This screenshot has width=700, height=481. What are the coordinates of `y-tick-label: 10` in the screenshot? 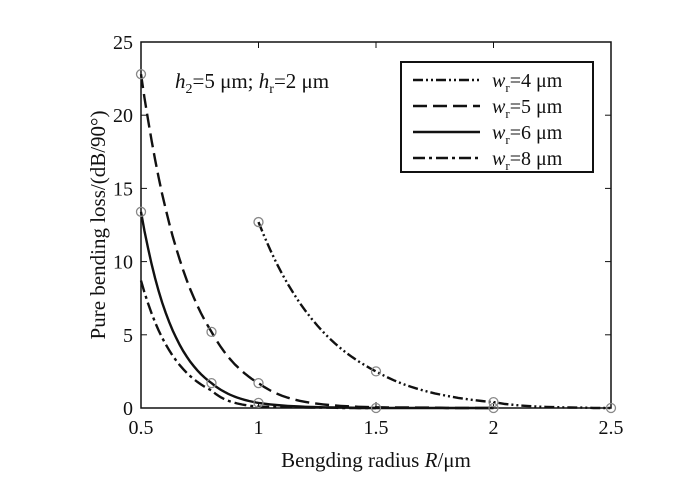 It's located at (123, 263).